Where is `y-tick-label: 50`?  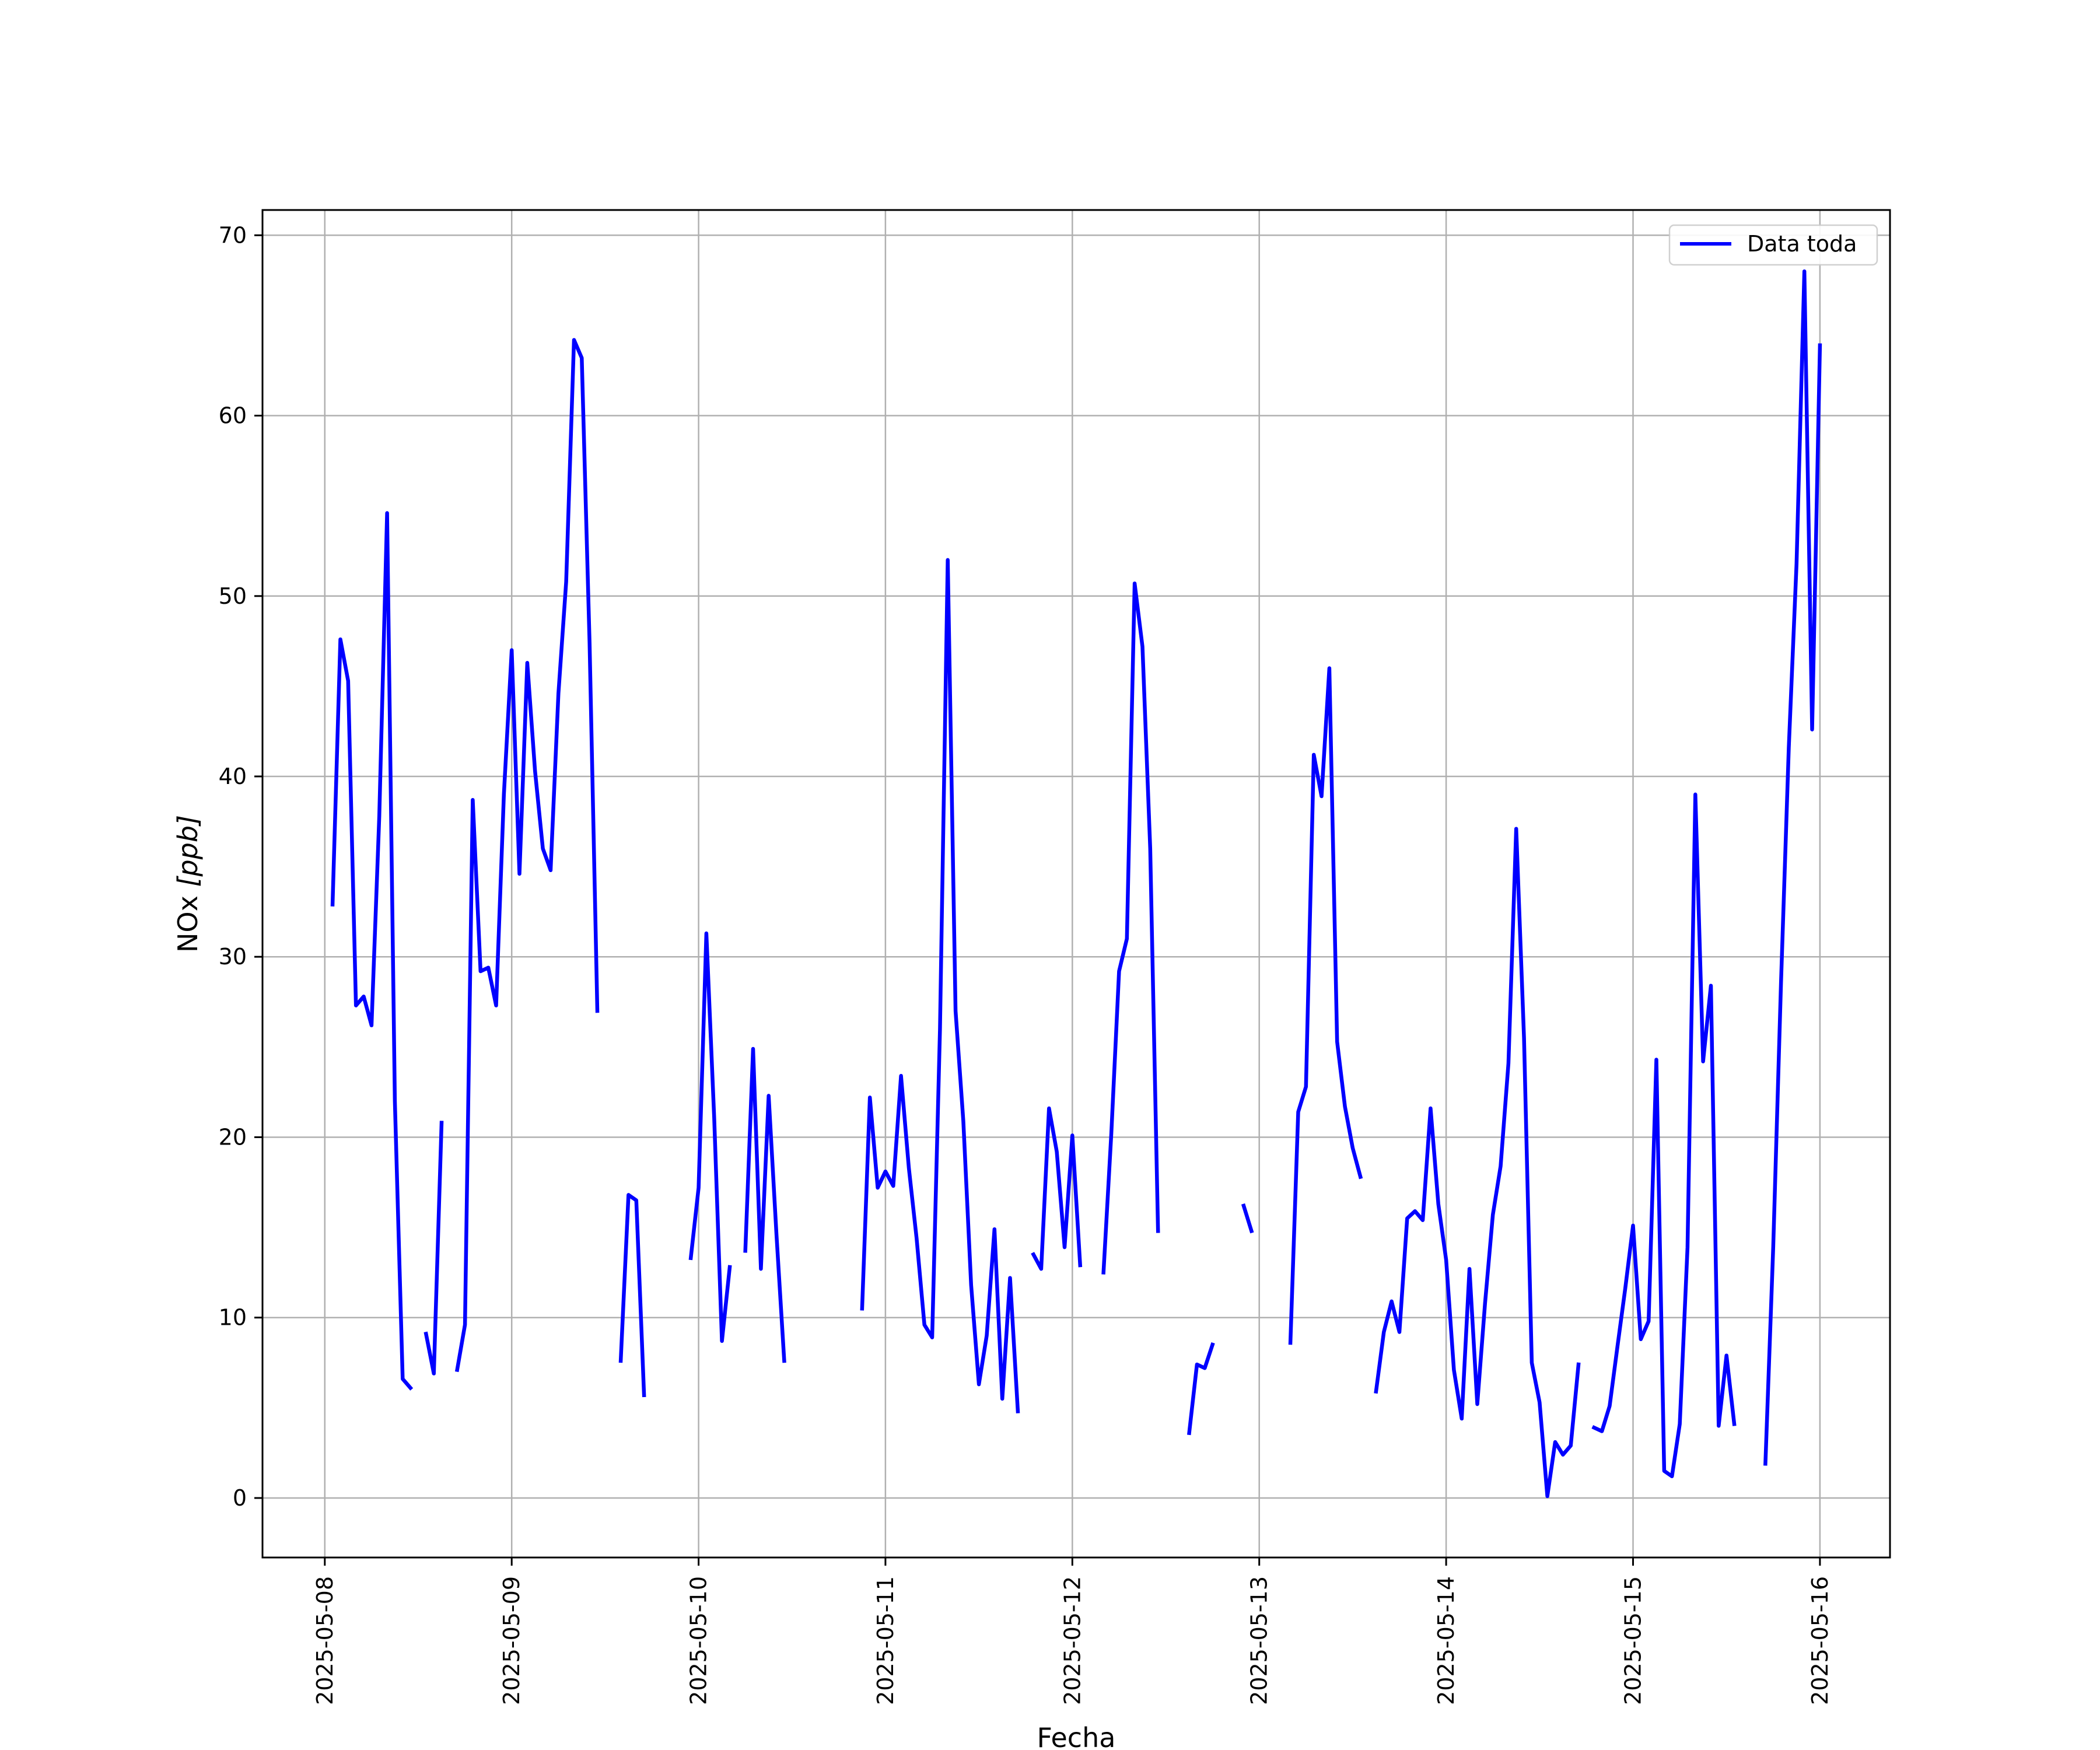
y-tick-label: 50 is located at coordinates (233, 596).